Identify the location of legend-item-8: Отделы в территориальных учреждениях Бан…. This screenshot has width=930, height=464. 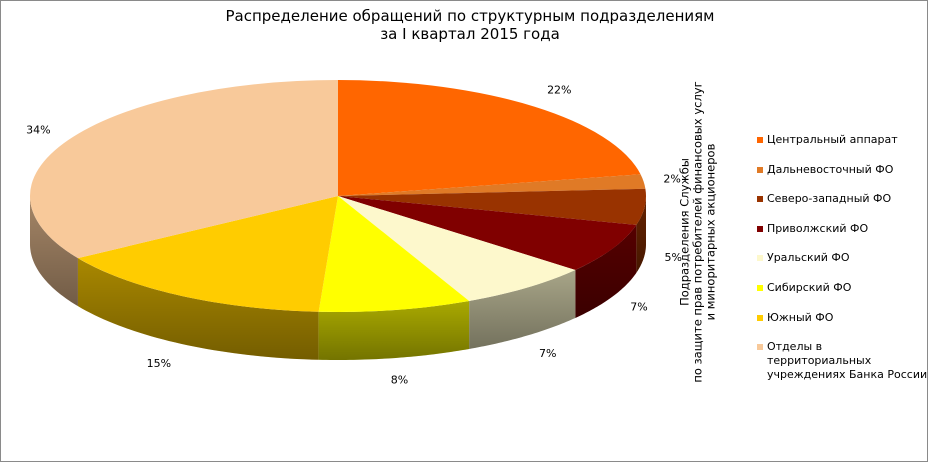
(843, 360).